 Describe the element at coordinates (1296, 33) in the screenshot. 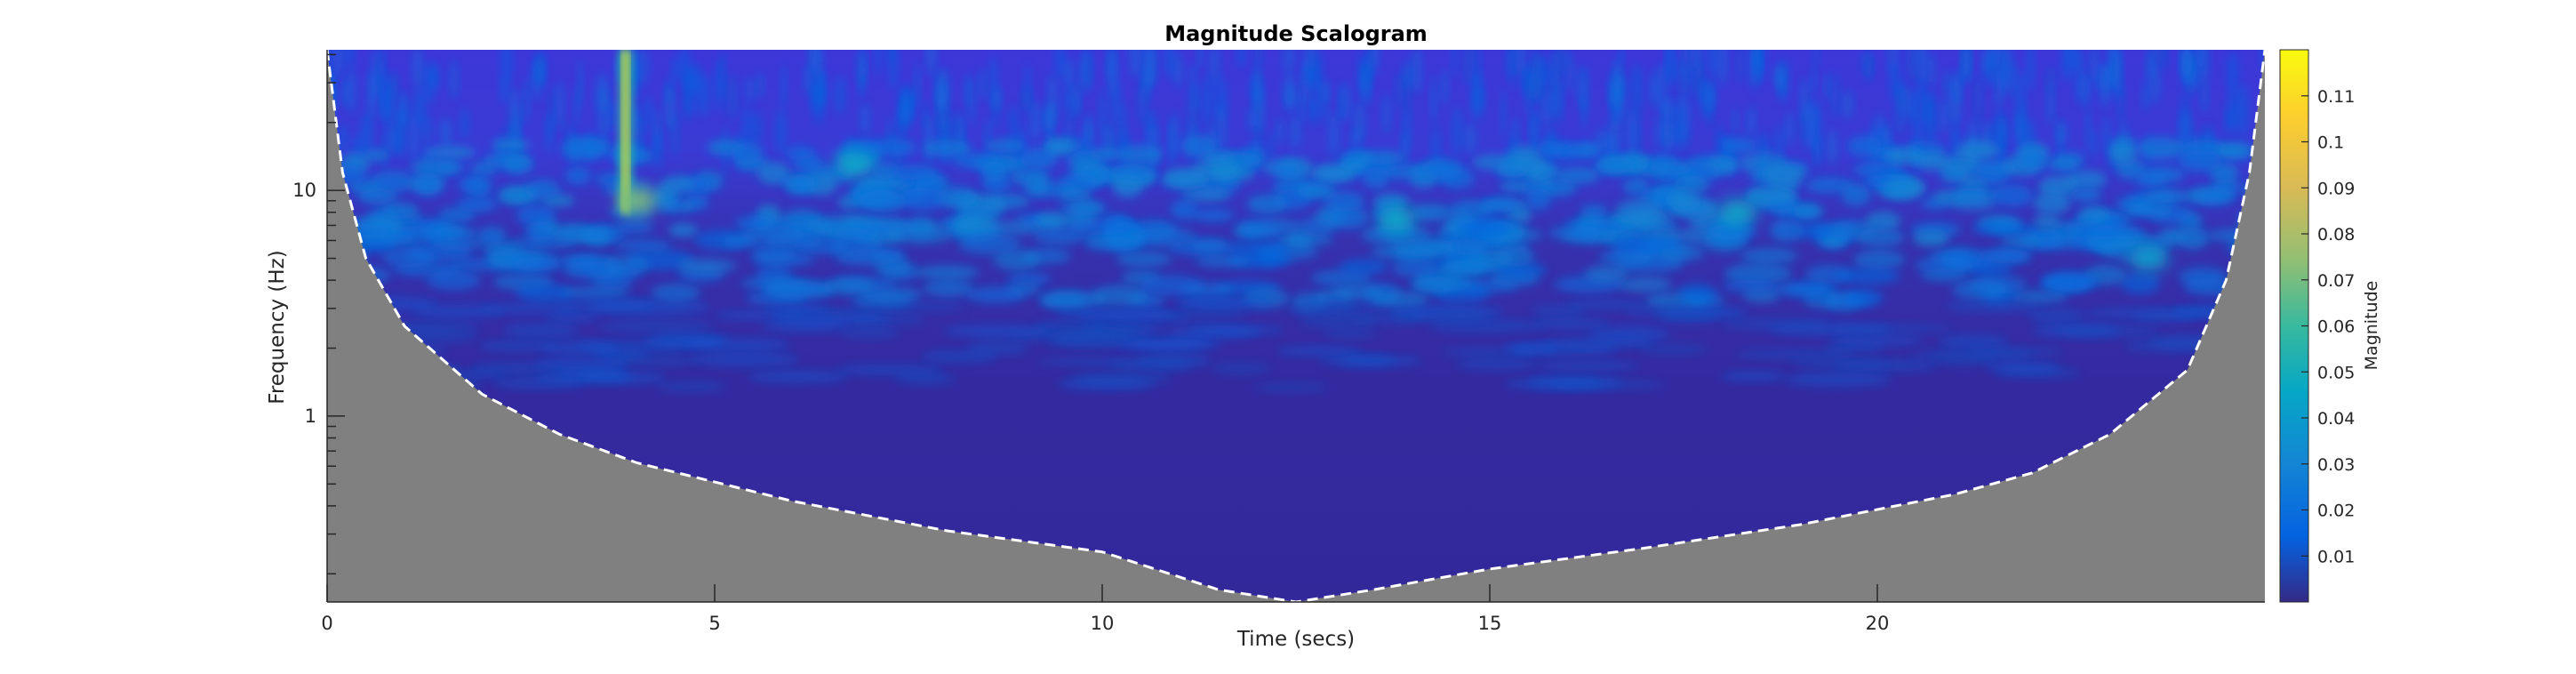

I see `chart-title: Magnitude Scalogram` at that location.